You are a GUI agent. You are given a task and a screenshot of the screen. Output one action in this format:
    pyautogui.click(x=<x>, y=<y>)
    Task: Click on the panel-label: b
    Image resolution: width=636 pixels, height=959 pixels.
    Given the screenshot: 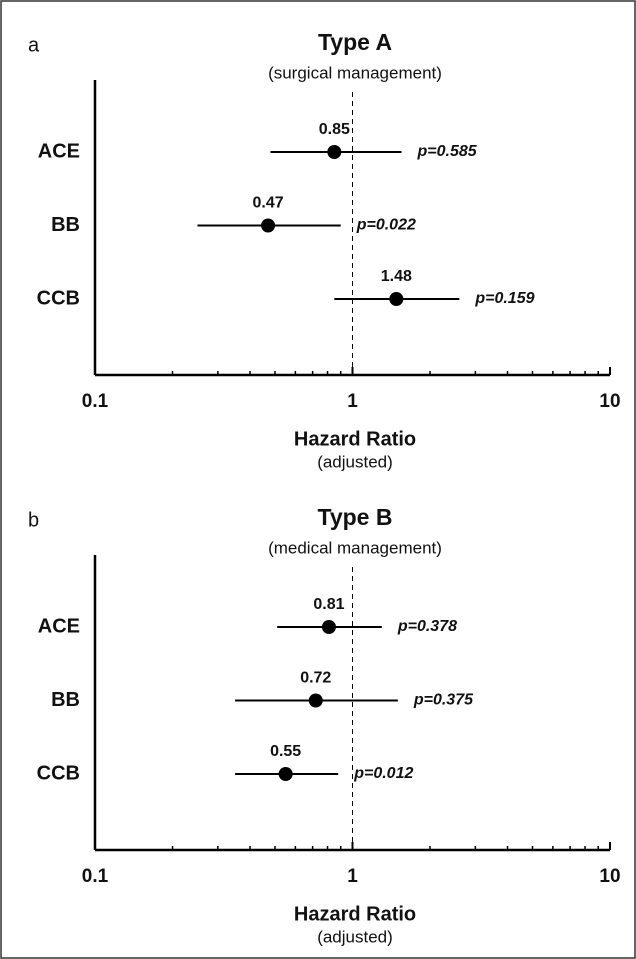 What is the action you would take?
    pyautogui.click(x=33, y=520)
    